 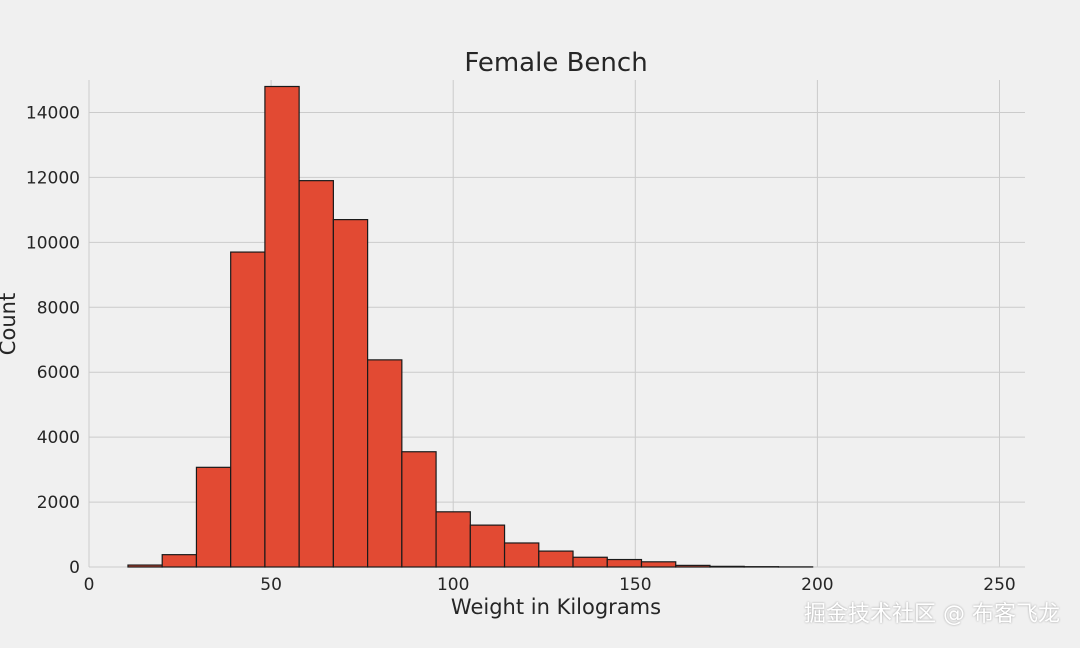 I want to click on y-axis-label: Count, so click(x=10, y=324).